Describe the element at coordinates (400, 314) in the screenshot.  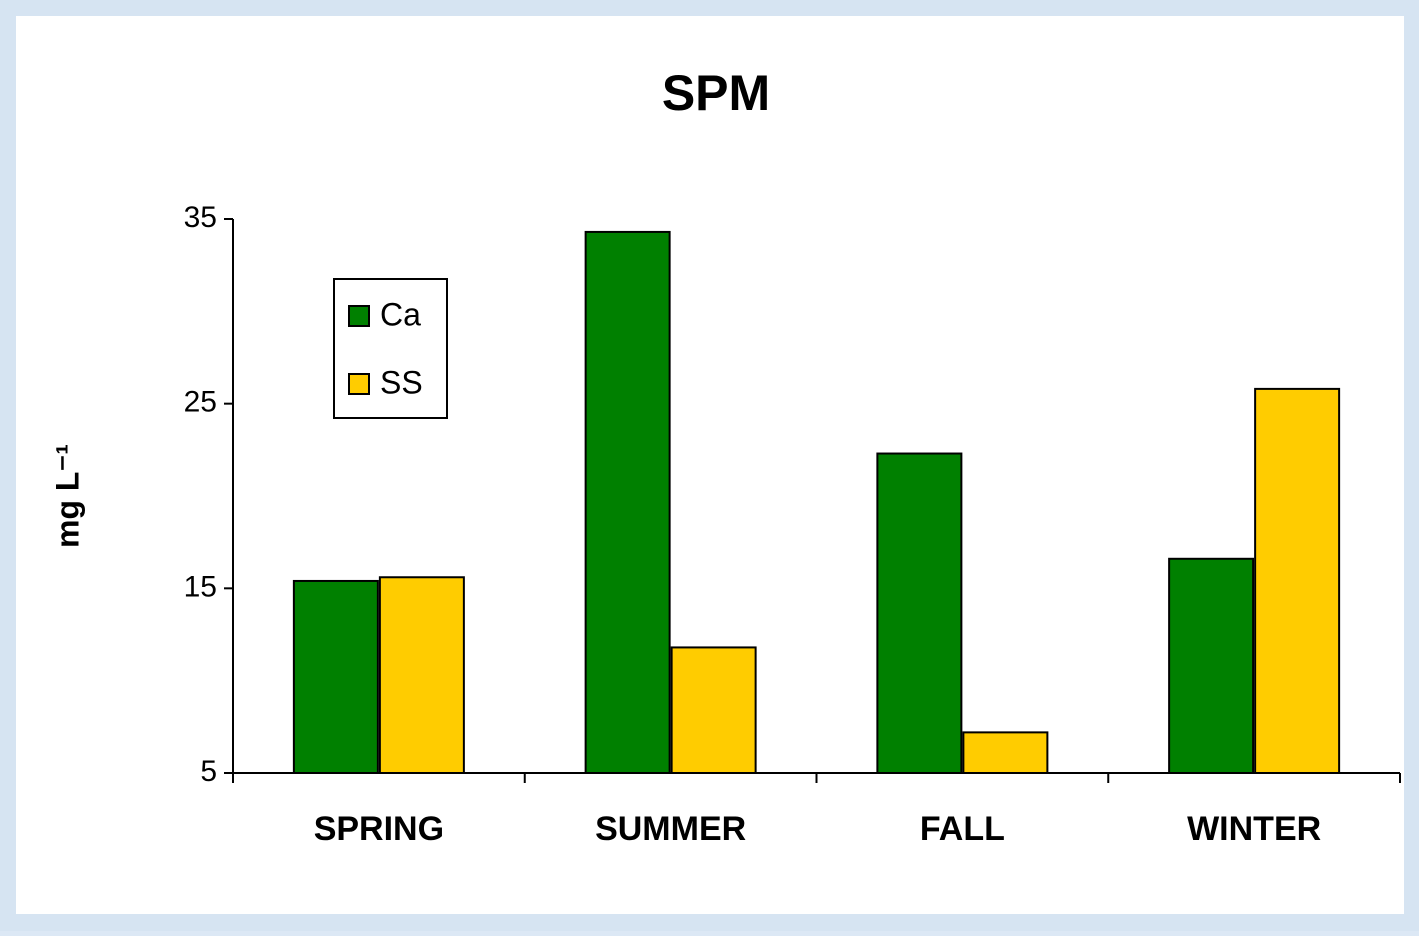
I see `legend-label: Ca` at that location.